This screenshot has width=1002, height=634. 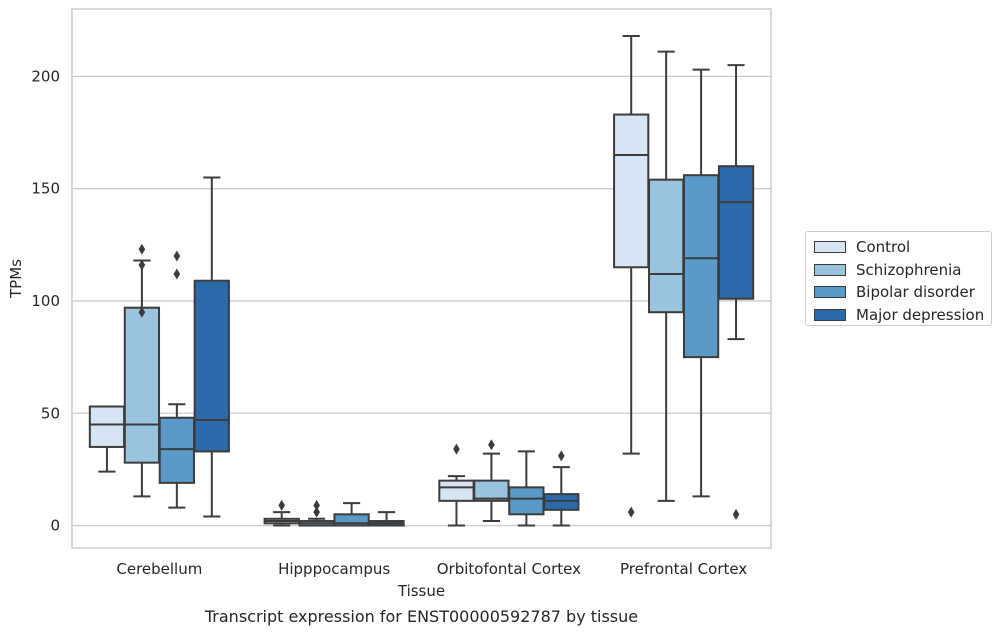 What do you see at coordinates (334, 569) in the screenshot?
I see `x-tick-label: Hipppocampus` at bounding box center [334, 569].